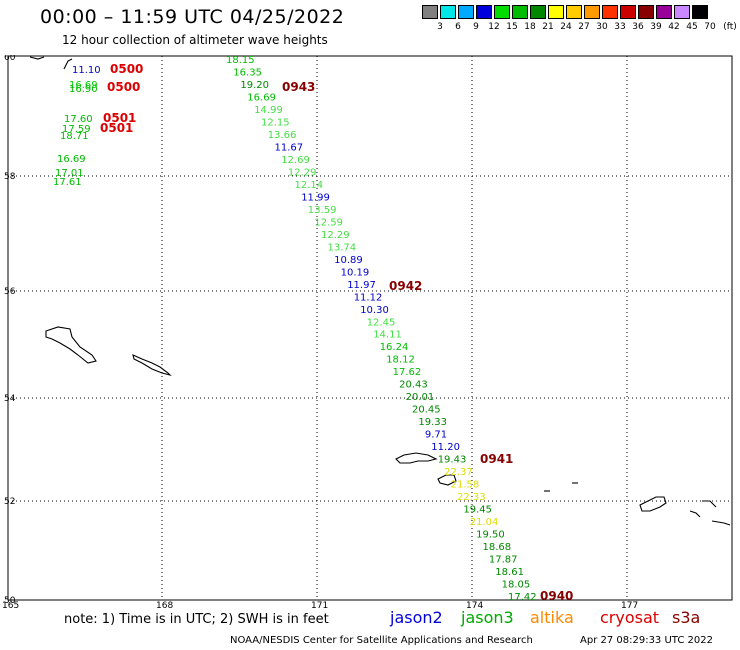  What do you see at coordinates (289, 147) in the screenshot?
I see `swh-value: 11.67` at bounding box center [289, 147].